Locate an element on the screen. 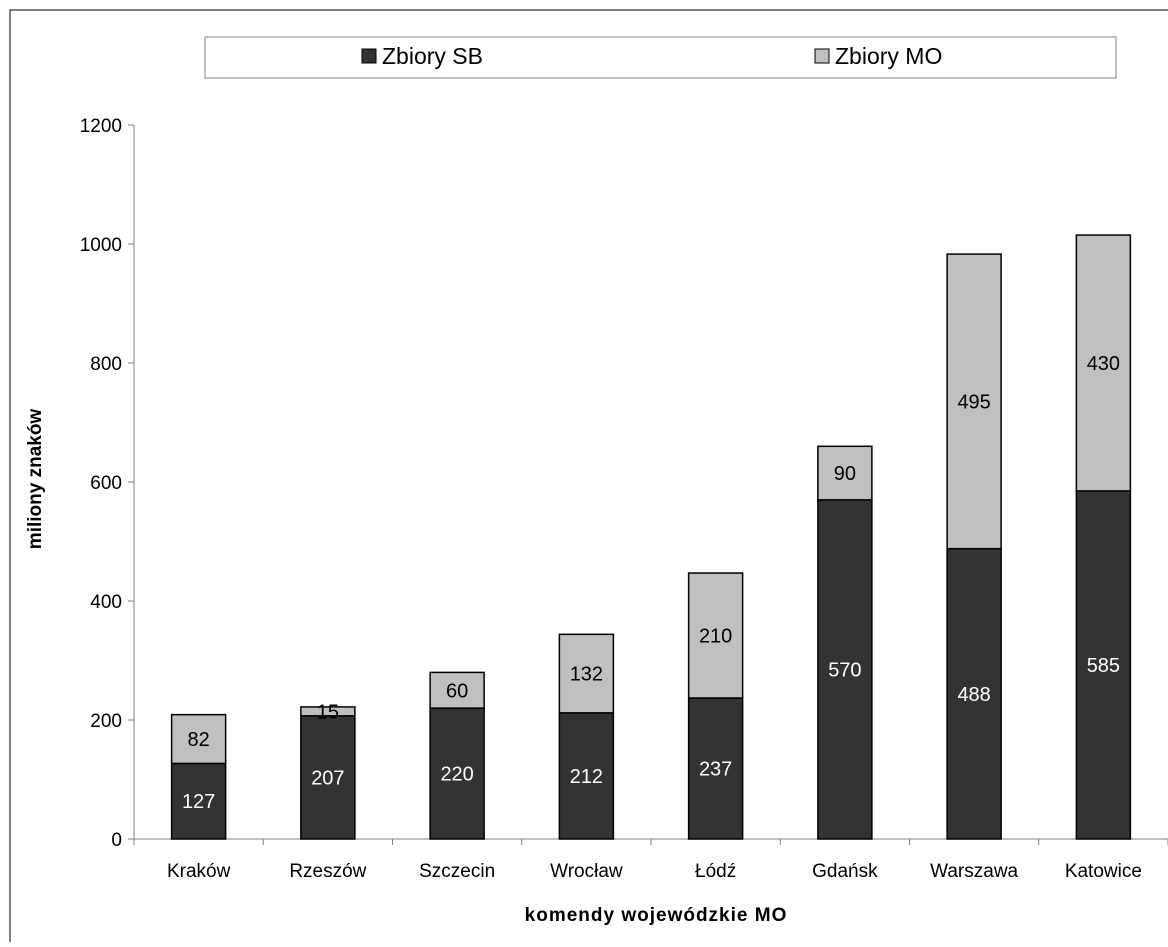 This screenshot has height=947, width=1168. data-label: 237 is located at coordinates (715, 769).